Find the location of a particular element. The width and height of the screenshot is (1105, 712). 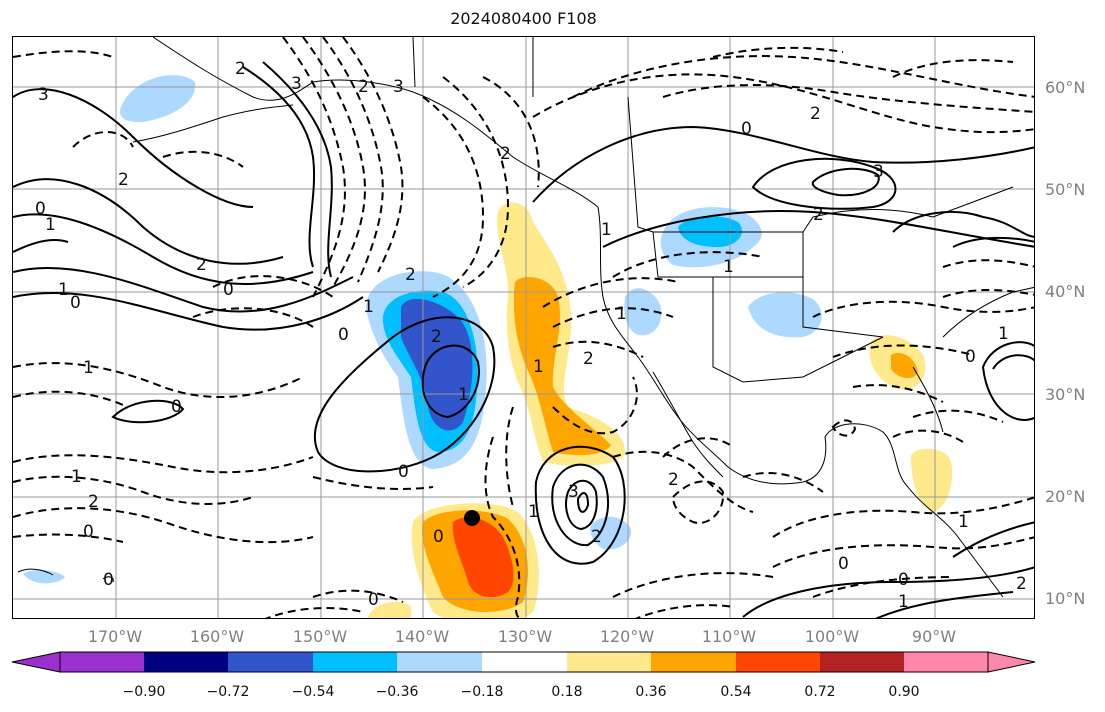

colorbar-tick-label: −0.72 is located at coordinates (228, 692).